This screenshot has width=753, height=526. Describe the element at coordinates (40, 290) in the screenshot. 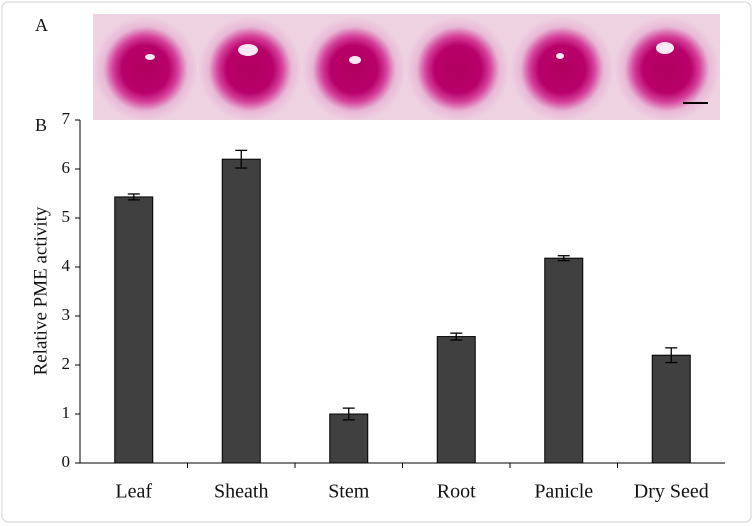

I see `y-axis-title: Relative PME activity` at that location.